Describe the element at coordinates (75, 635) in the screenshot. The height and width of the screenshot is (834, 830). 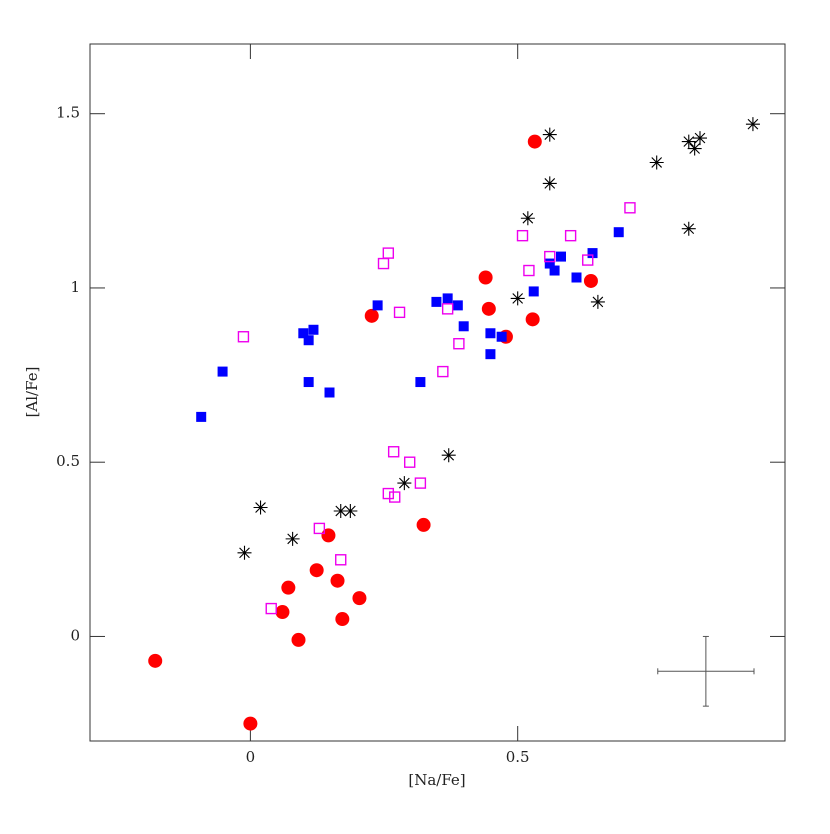
I see `y-tick-label: 0` at that location.